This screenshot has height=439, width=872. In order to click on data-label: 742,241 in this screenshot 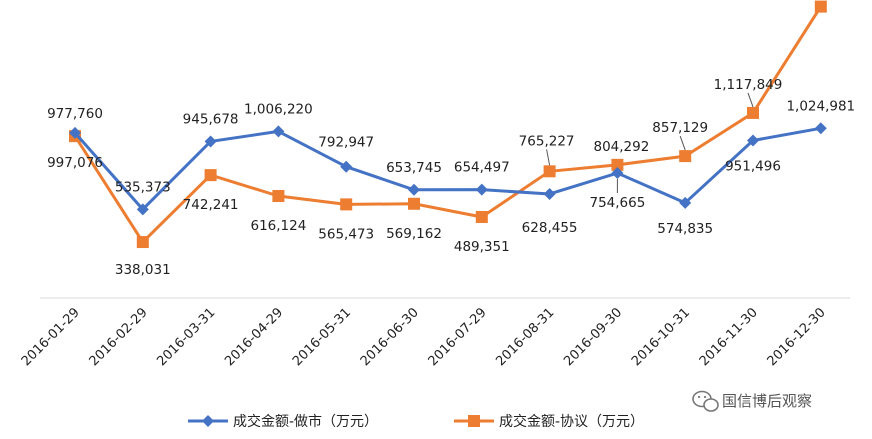, I will do `click(211, 205)`.